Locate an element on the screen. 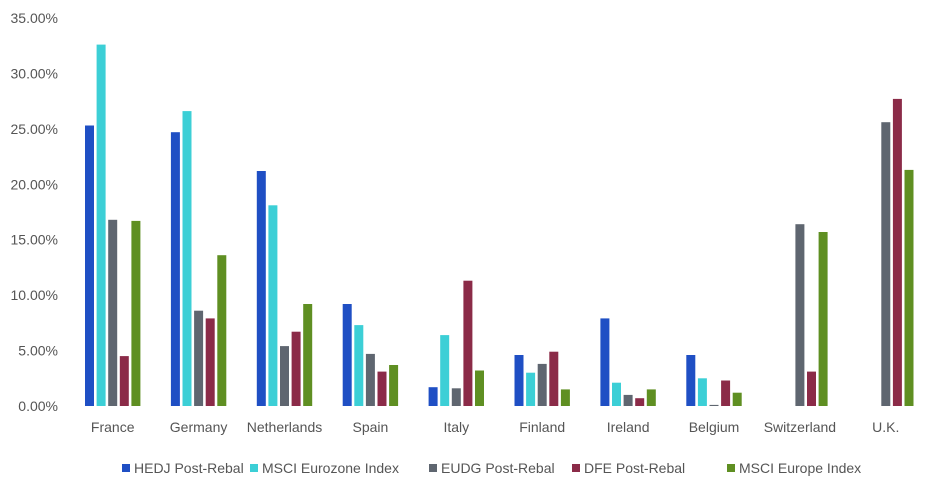 This screenshot has width=929, height=482. y-tick-label: 20.00% is located at coordinates (34, 184).